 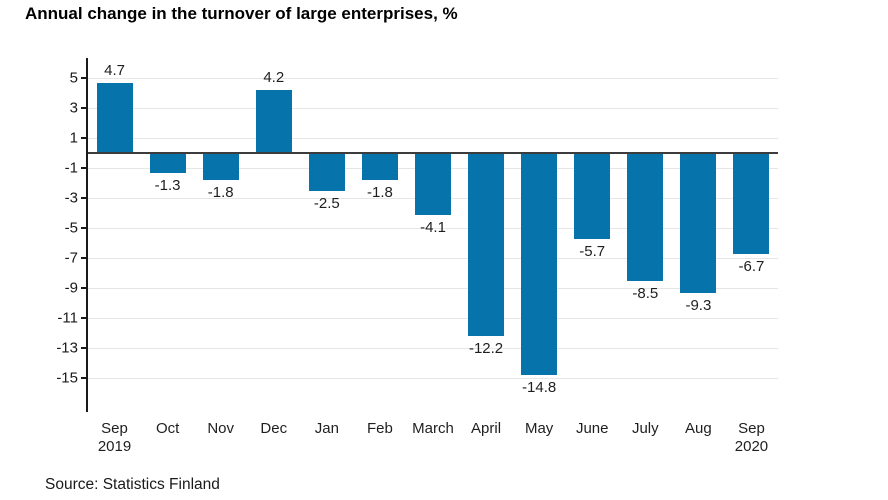 What do you see at coordinates (645, 293) in the screenshot?
I see `bar-value-label: -8.5` at bounding box center [645, 293].